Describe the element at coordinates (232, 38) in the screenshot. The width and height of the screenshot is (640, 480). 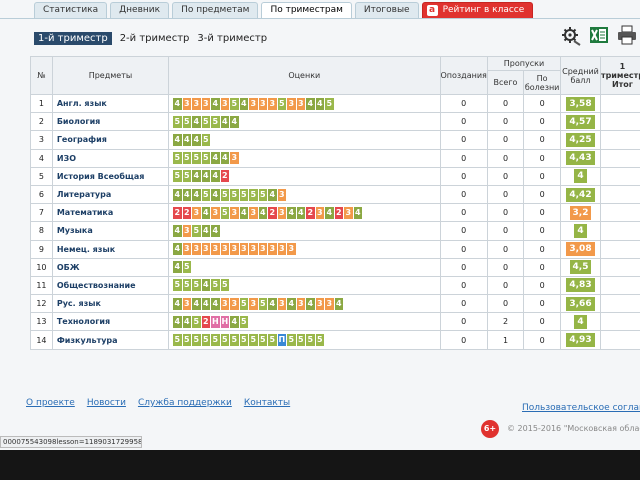
I see `term-3: 3-й триместр` at that location.